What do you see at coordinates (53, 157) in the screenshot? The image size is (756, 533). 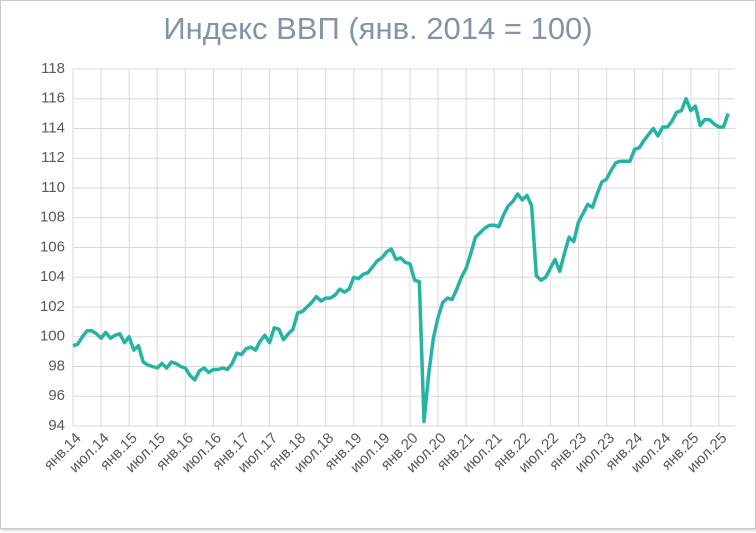 I see `y-tick-label: 112` at bounding box center [53, 157].